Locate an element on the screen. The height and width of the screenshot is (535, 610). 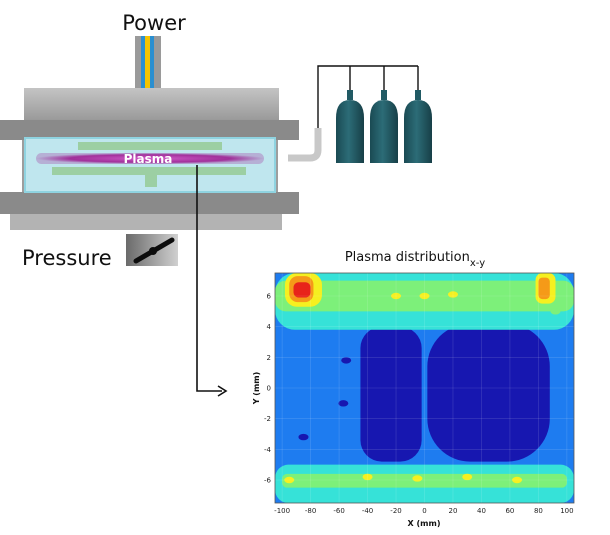
y-tick-label: 2 is located at coordinates (269, 358).